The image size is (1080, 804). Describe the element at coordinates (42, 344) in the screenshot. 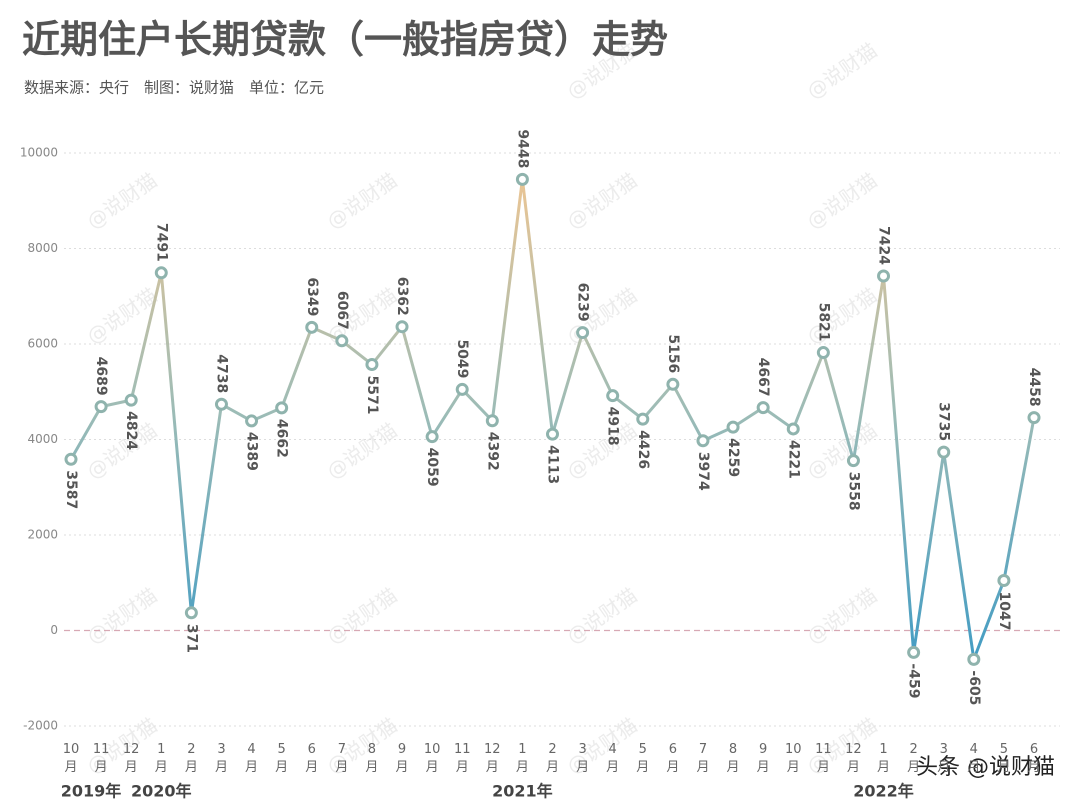

I see `y-tick-label: 6000` at that location.